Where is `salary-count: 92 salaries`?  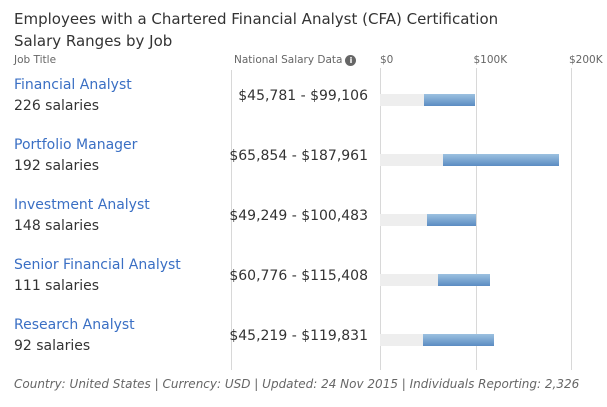
salary-count: 92 salaries is located at coordinates (52, 346).